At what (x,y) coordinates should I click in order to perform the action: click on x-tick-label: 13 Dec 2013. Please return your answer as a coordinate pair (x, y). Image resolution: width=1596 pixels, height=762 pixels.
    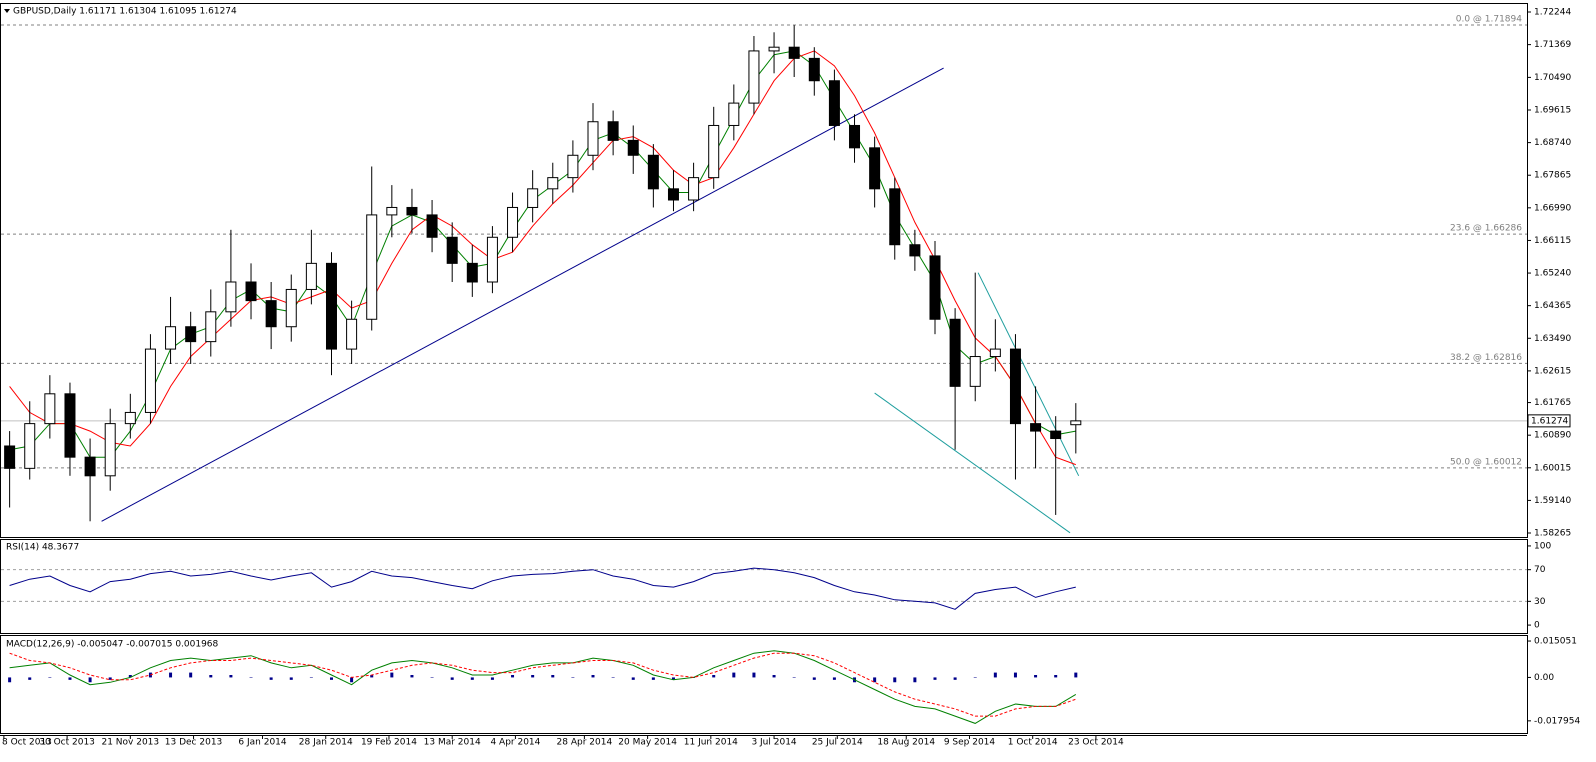
    Looking at the image, I should click on (194, 743).